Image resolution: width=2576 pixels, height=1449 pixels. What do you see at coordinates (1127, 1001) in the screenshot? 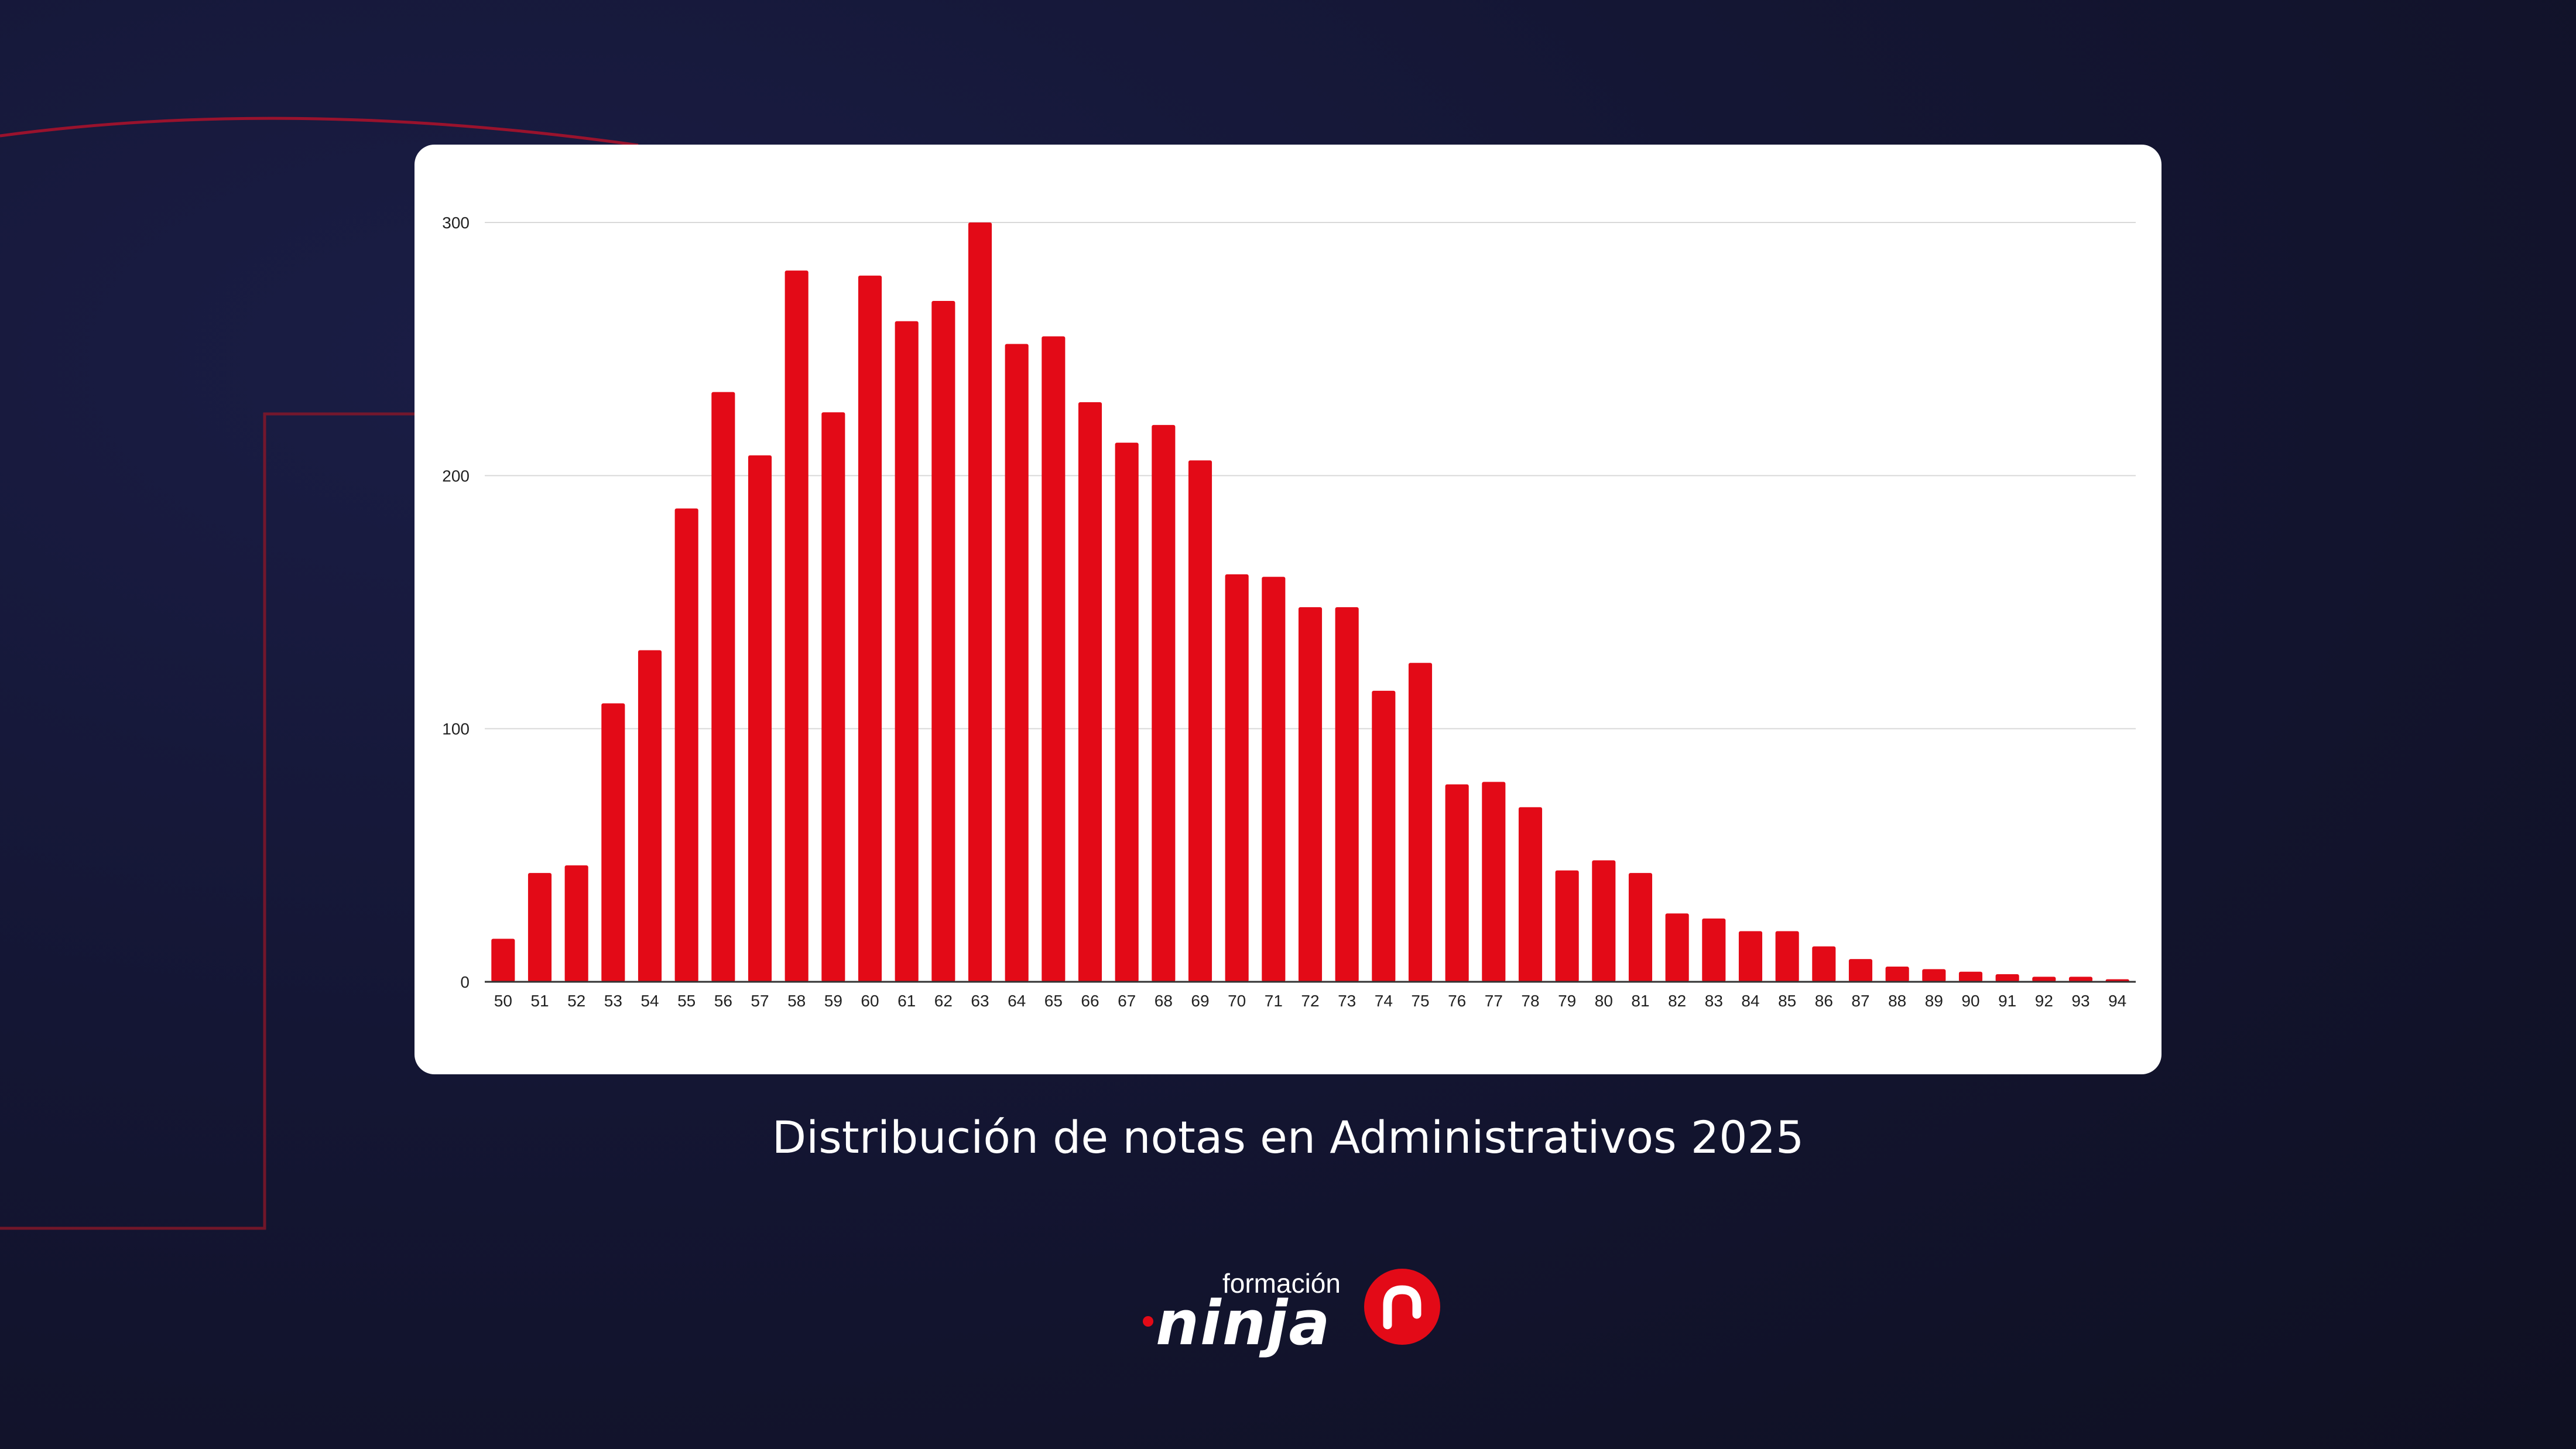
I see `x-tick-label: 67` at bounding box center [1127, 1001].